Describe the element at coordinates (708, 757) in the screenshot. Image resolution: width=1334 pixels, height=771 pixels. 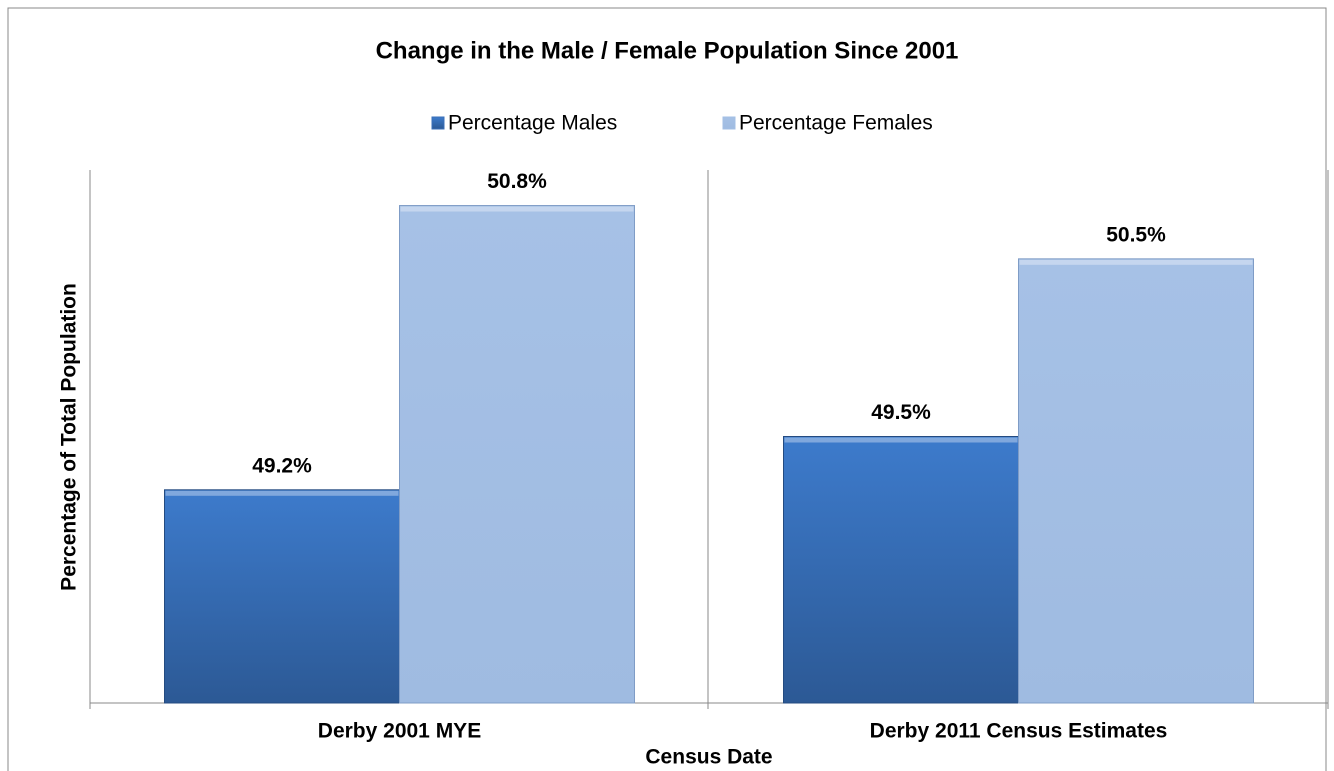
I see `x-axis-title: Census Date` at that location.